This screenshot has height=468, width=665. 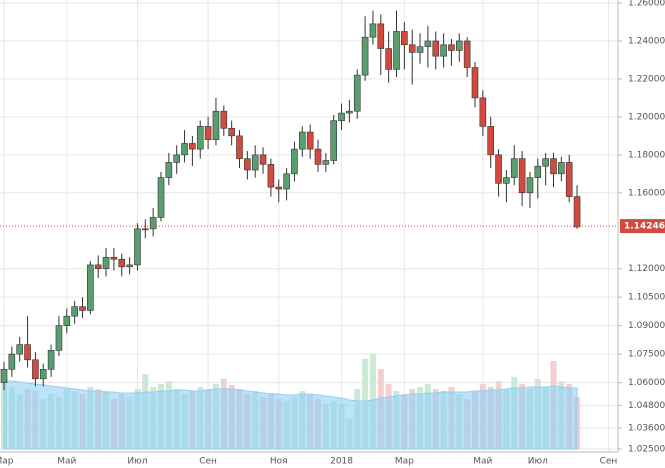 I want to click on y-tick-label: 1.02500, so click(x=646, y=450).